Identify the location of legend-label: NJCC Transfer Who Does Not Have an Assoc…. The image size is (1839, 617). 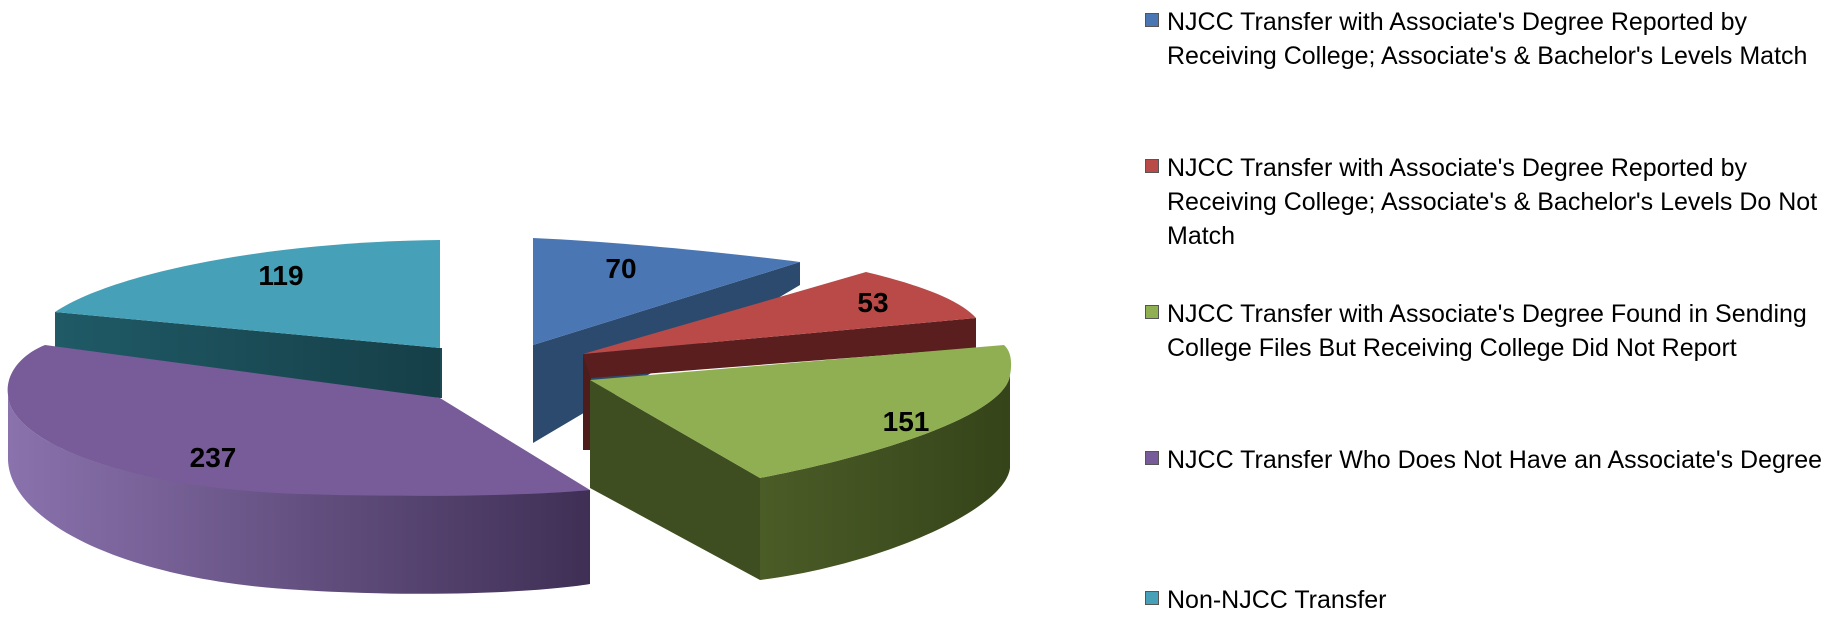
(1495, 460).